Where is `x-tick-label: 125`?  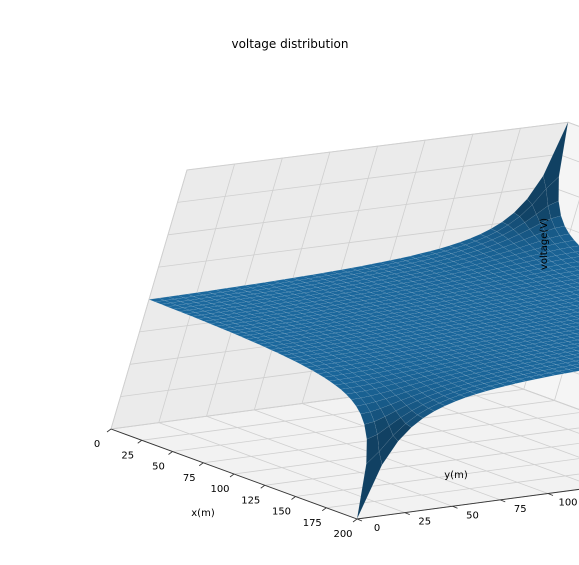
x-tick-label: 125 is located at coordinates (250, 500).